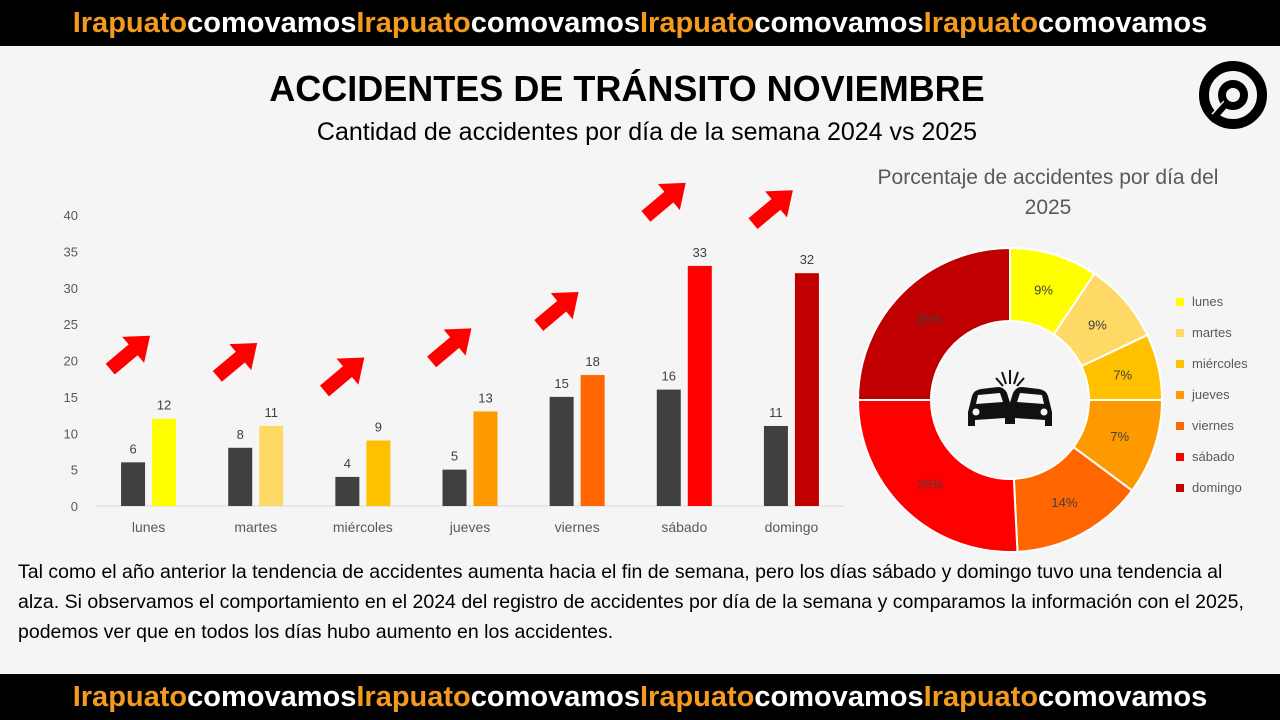  Describe the element at coordinates (627, 88) in the screenshot. I see `page-title: ACCIDENTES DE TRÁNSITO NOVIEMBRE` at that location.